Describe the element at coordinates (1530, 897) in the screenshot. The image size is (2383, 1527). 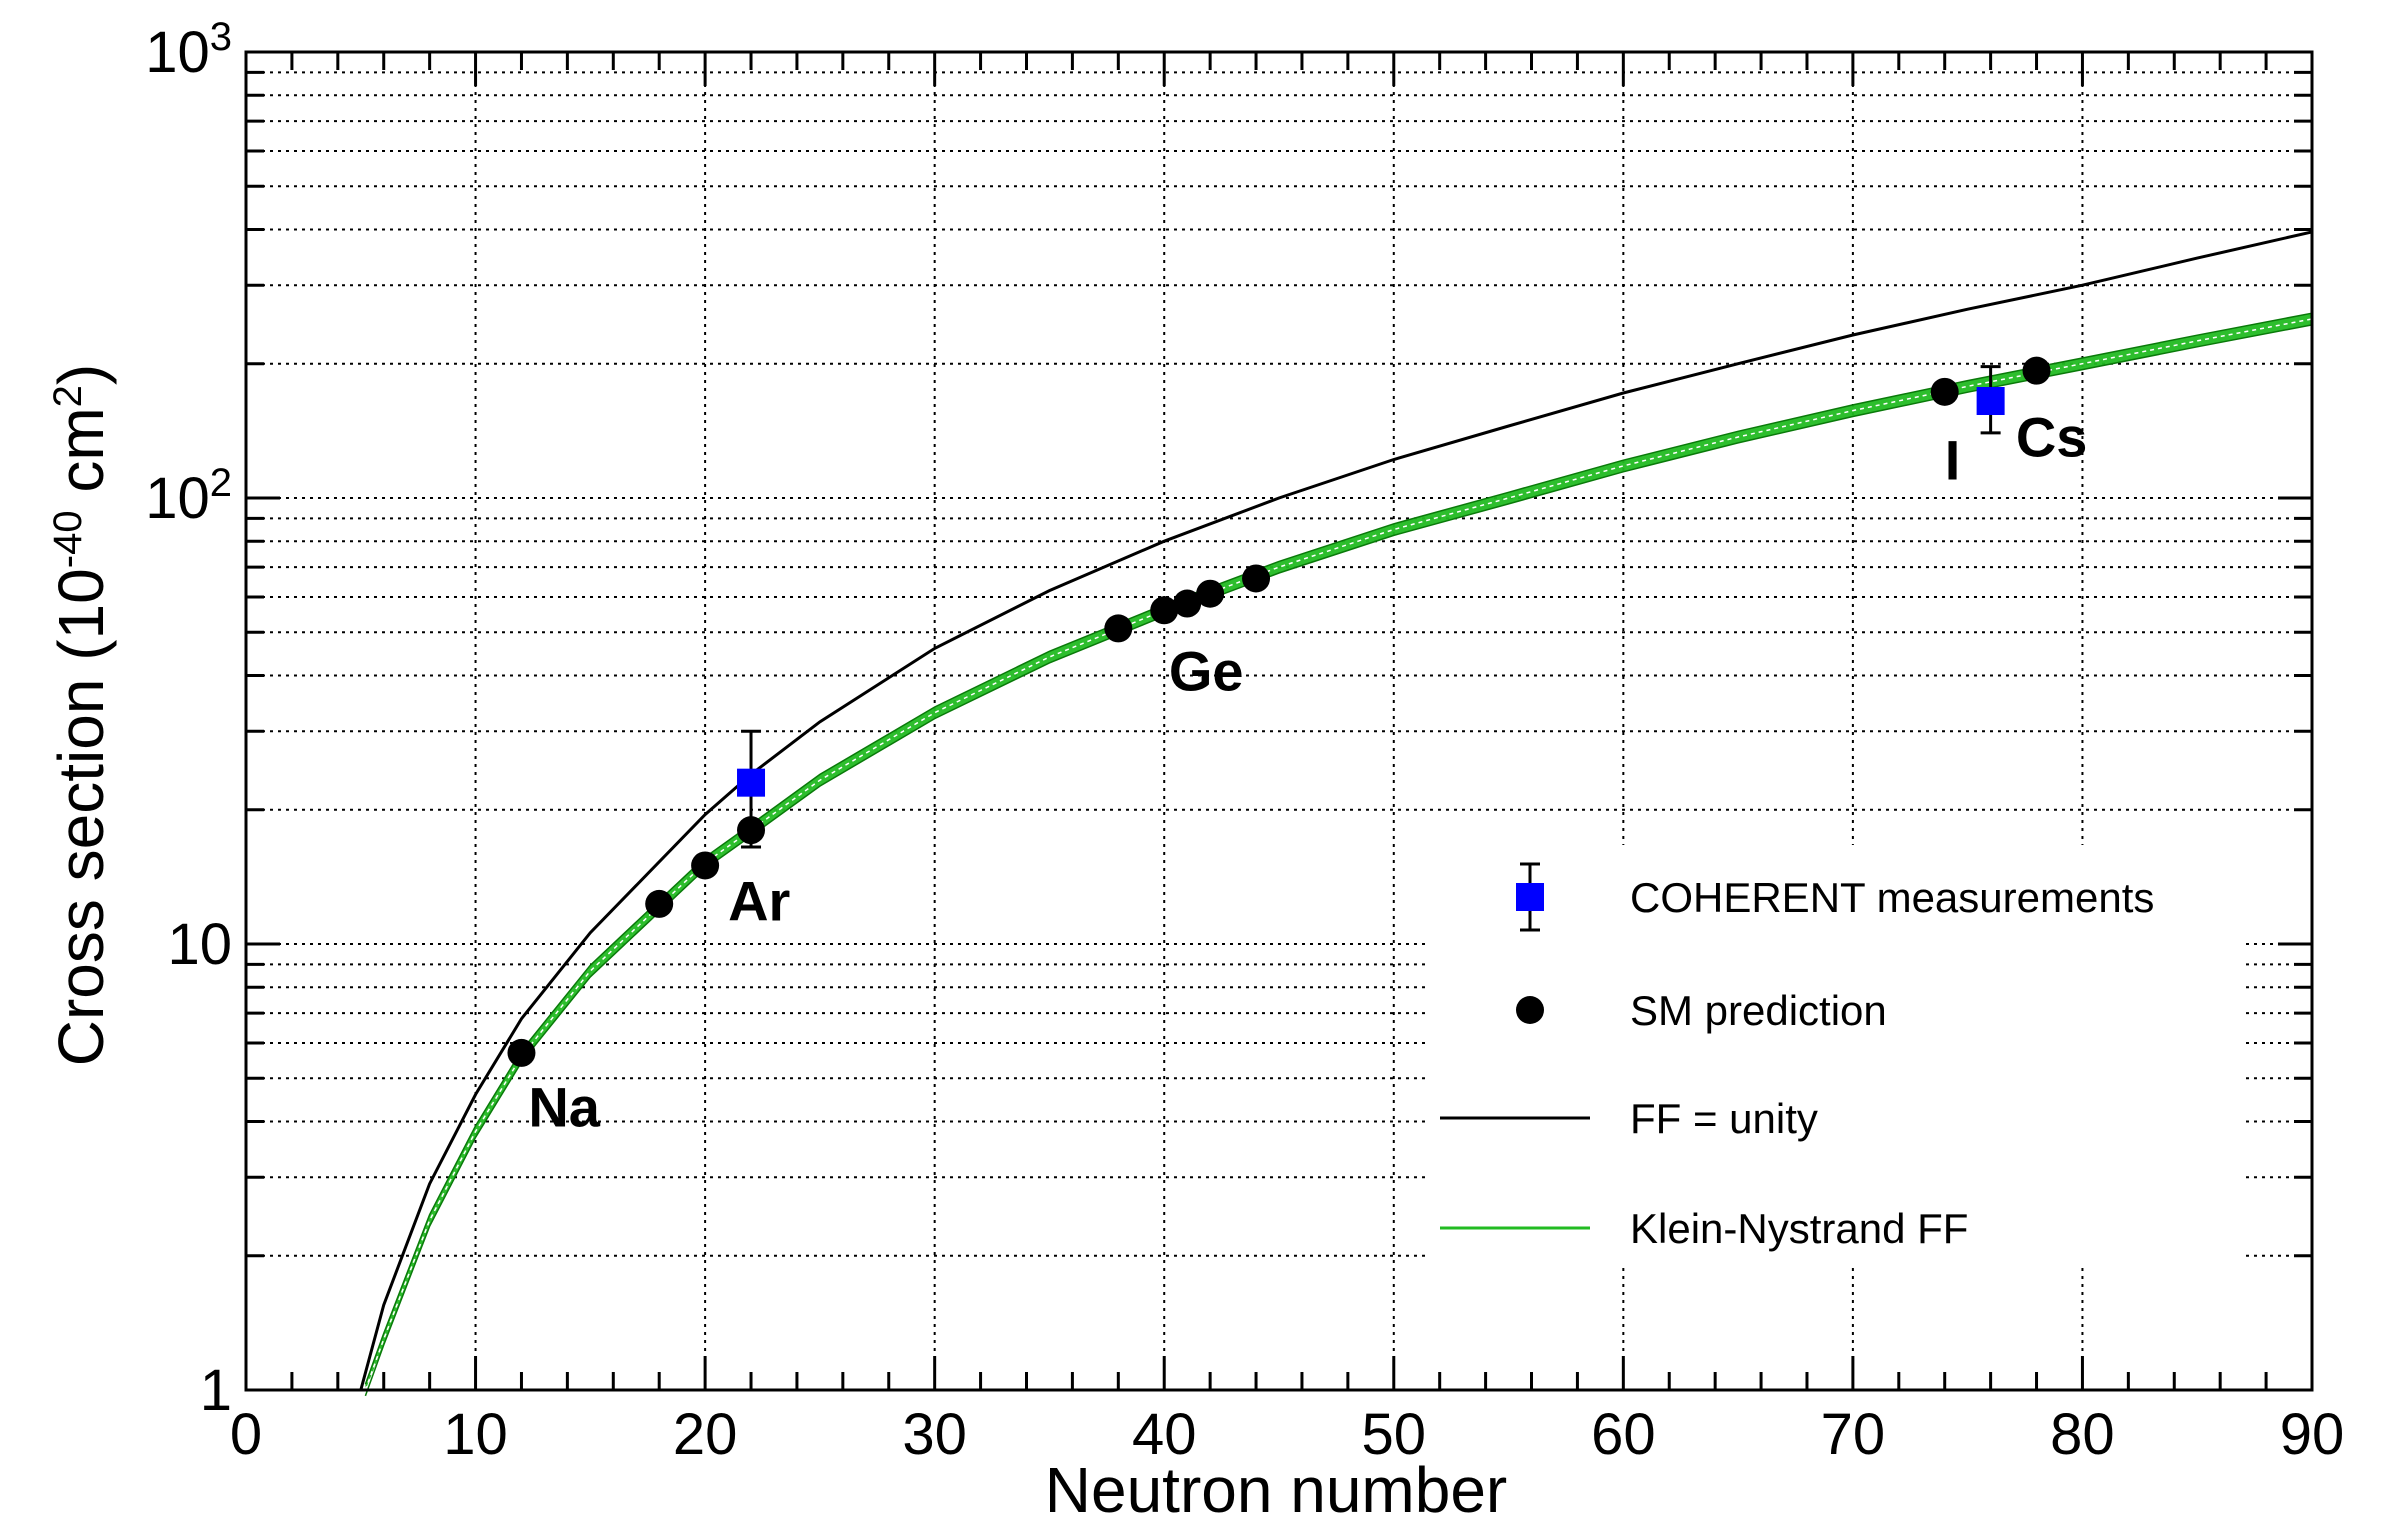
I see `legend-symbol-square` at that location.